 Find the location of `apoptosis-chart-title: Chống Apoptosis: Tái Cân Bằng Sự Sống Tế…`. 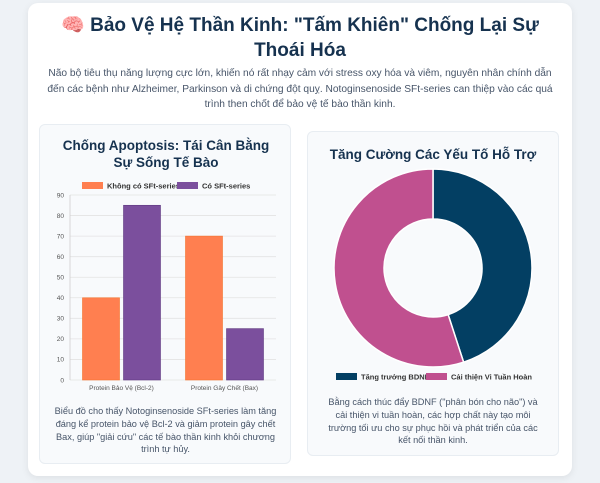

apoptosis-chart-title: Chống Apoptosis: Tái Cân Bằng Sự Sống Tế… is located at coordinates (166, 154).